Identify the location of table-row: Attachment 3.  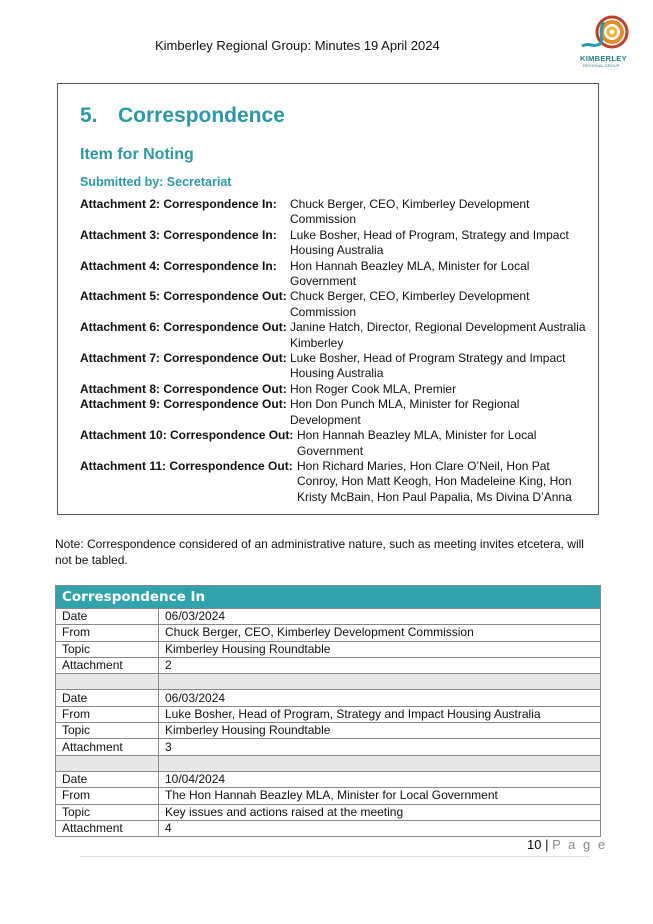
(328, 747).